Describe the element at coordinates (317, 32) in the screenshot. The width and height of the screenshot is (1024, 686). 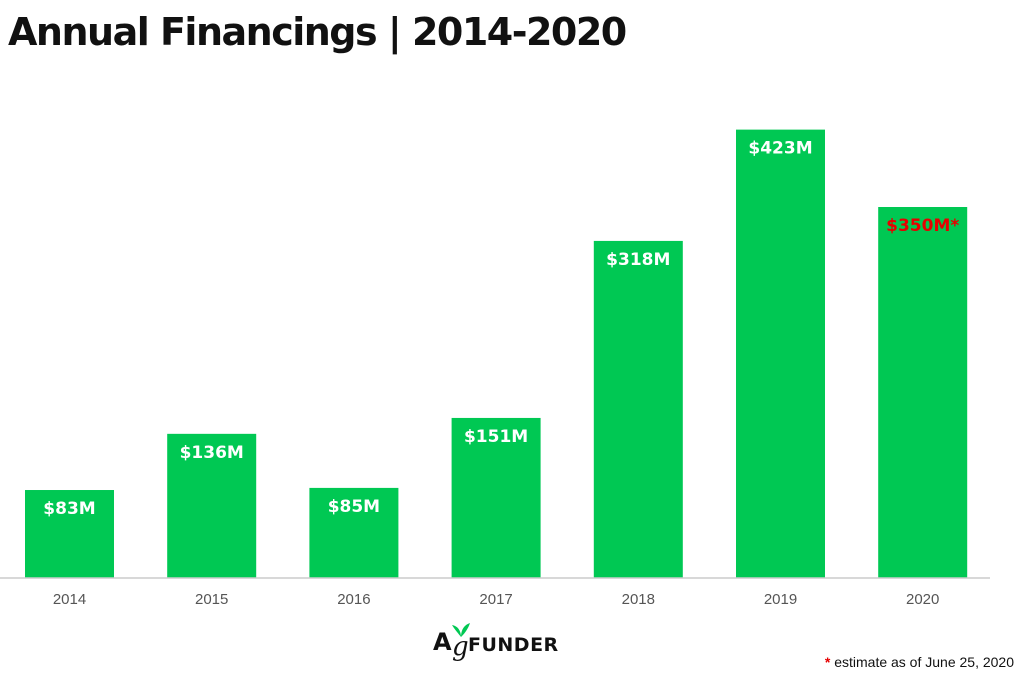
I see `chart-title: Annual Financings | 2014-2020` at that location.